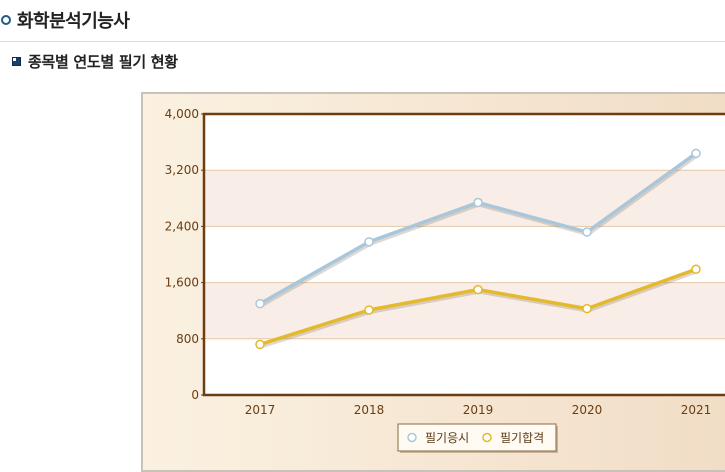 The image size is (725, 472). I want to click on x-tick-label: 2020, so click(587, 410).